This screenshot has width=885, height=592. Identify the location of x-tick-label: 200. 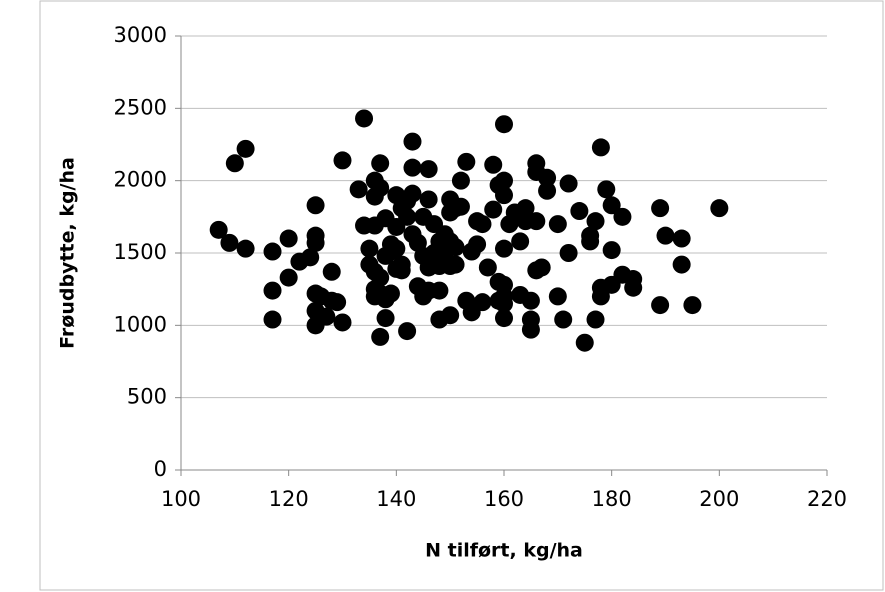
(719, 499).